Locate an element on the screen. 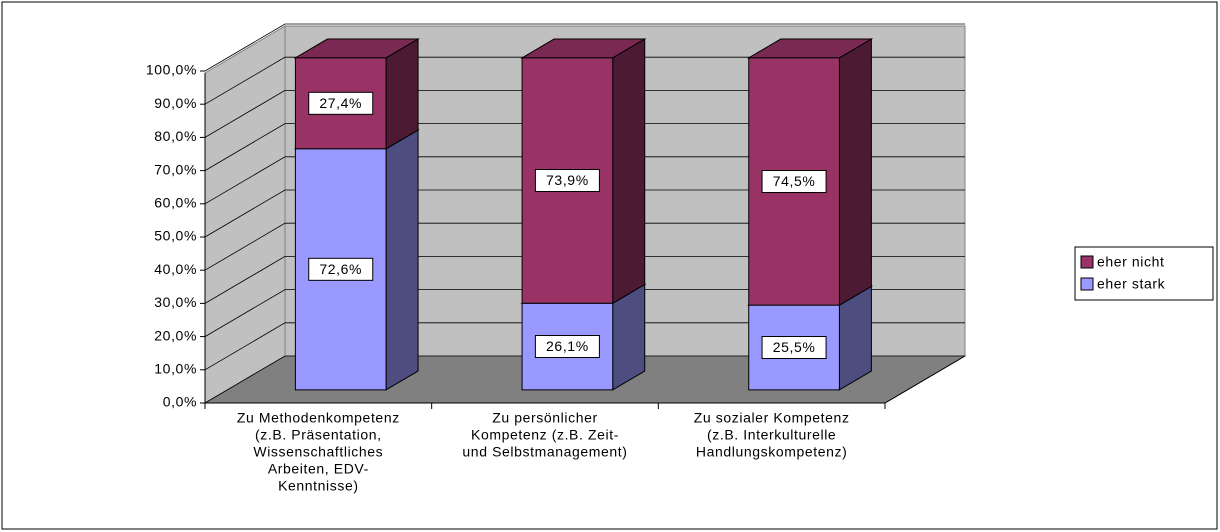 This screenshot has height=532, width=1220. legend is located at coordinates (1144, 273).